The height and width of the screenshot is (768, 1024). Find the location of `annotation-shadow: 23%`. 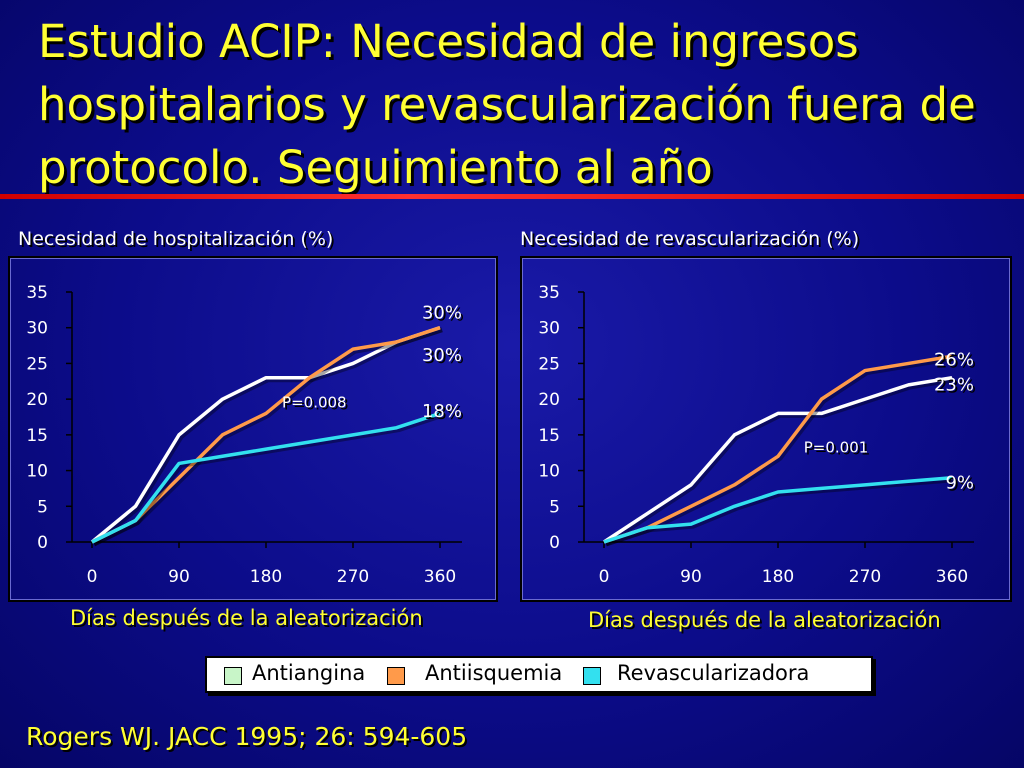

annotation-shadow: 23% is located at coordinates (956, 386).